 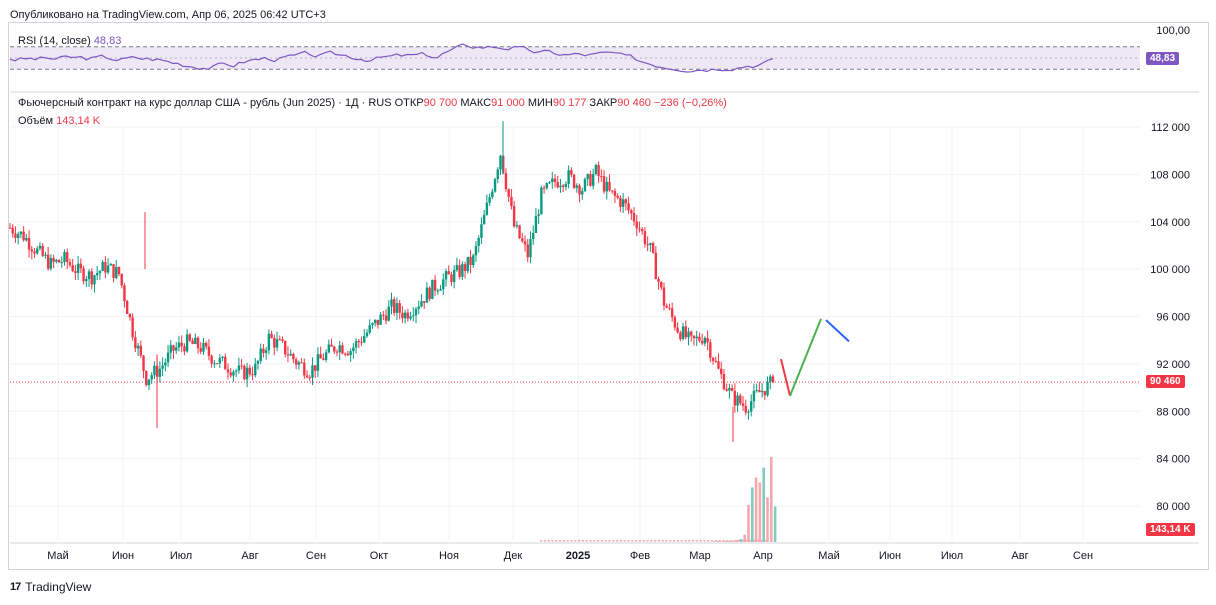 What do you see at coordinates (700, 556) in the screenshot?
I see `time-tick-label: Мар` at bounding box center [700, 556].